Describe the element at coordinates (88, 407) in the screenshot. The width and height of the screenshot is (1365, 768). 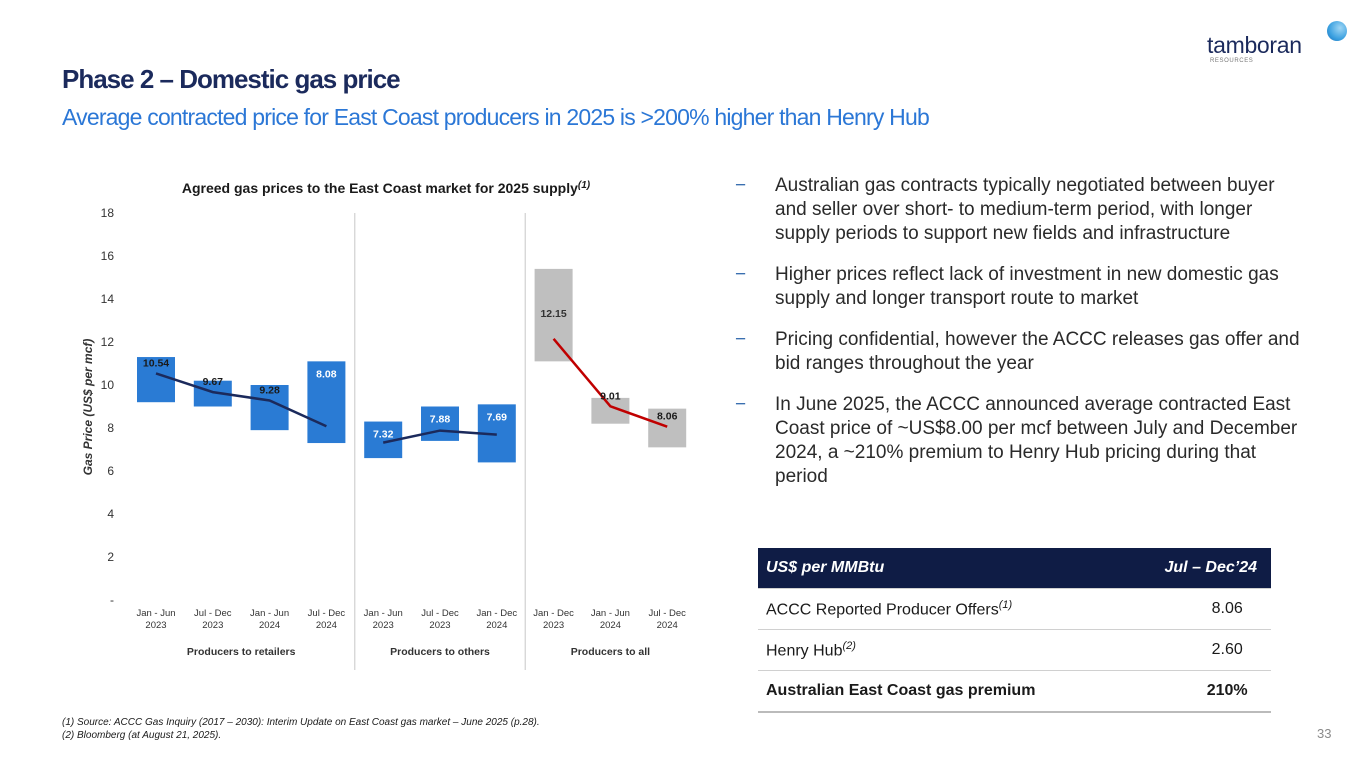
I see `y-axis-label: Gas Price (US$ per mcf)` at that location.